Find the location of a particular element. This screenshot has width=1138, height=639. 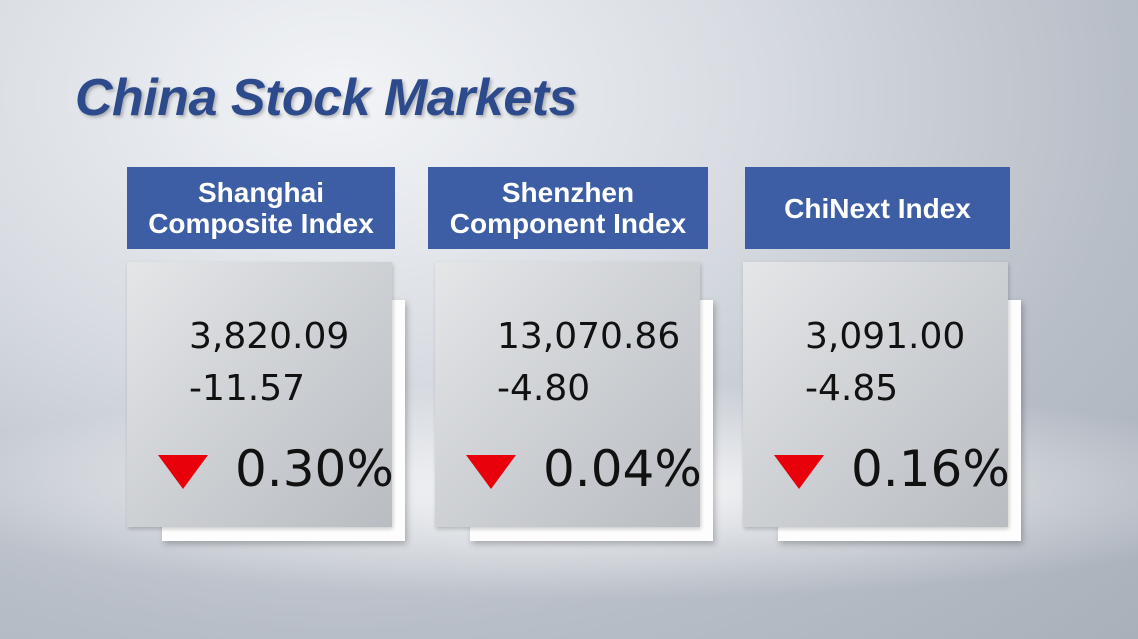

index-card: 13,070.86 -4.80 0.04% is located at coordinates (568, 394).